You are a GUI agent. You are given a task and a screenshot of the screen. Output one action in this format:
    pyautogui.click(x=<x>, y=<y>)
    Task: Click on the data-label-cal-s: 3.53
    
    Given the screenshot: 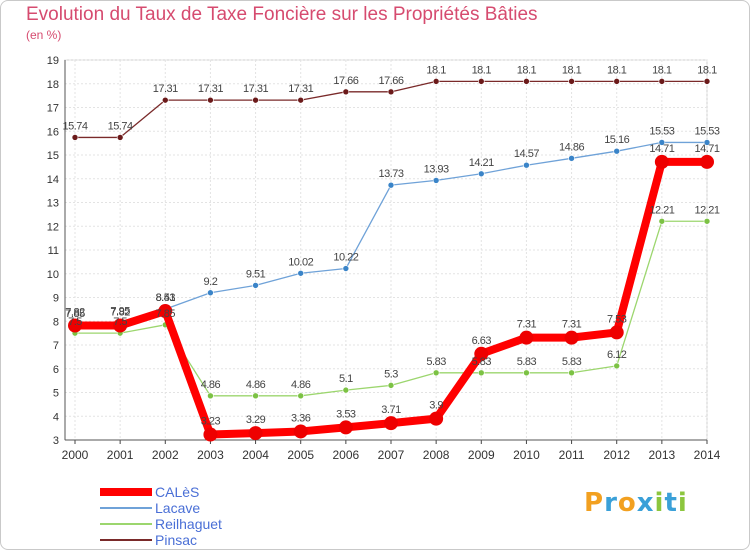 What is the action you would take?
    pyautogui.click(x=346, y=414)
    